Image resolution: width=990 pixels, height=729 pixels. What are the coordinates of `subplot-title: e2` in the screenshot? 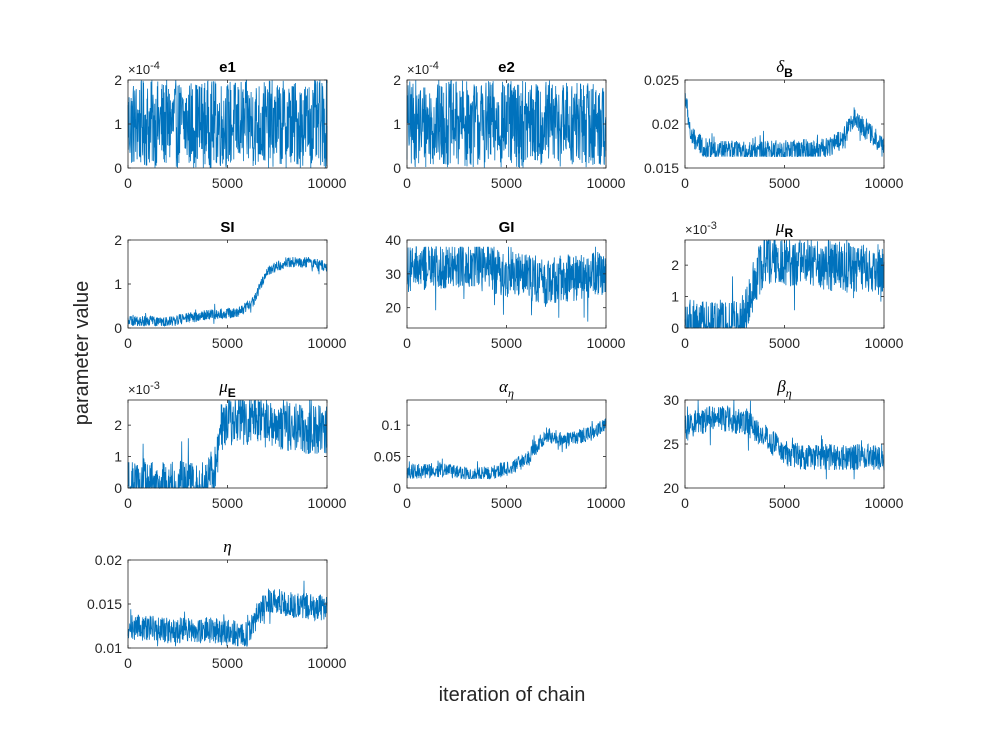 It's located at (506, 67).